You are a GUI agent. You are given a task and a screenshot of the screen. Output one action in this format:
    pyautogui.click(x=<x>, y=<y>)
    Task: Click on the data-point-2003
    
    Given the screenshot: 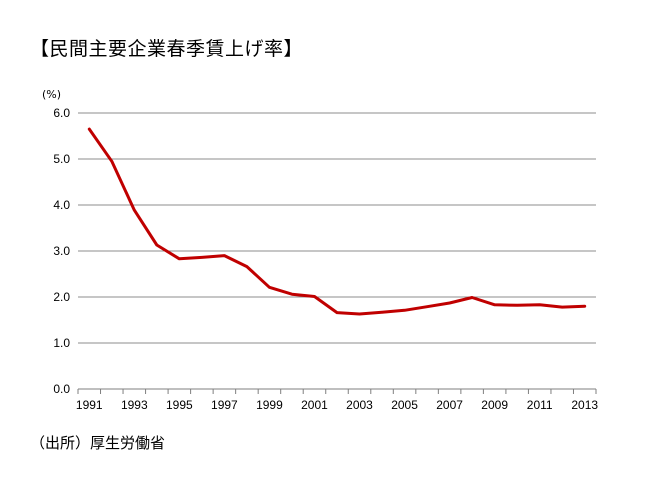 What is the action you would take?
    pyautogui.click(x=359, y=314)
    